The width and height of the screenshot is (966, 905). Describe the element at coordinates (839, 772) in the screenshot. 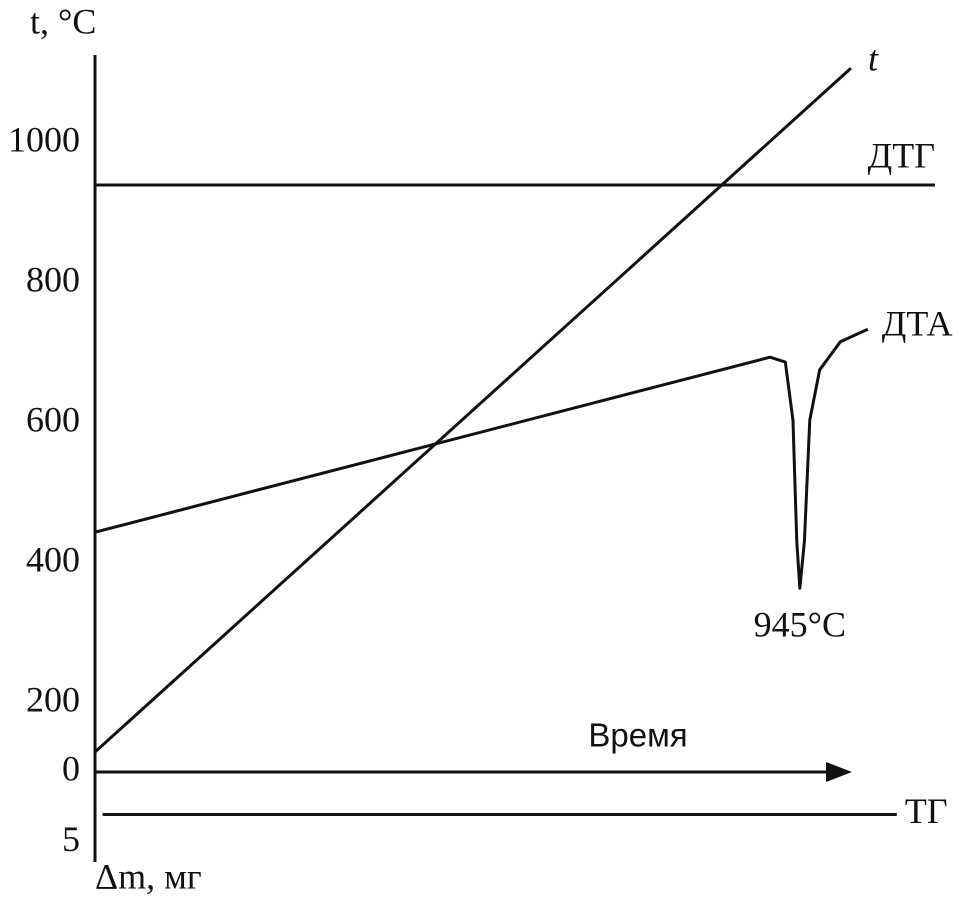

I see `arrow-head` at that location.